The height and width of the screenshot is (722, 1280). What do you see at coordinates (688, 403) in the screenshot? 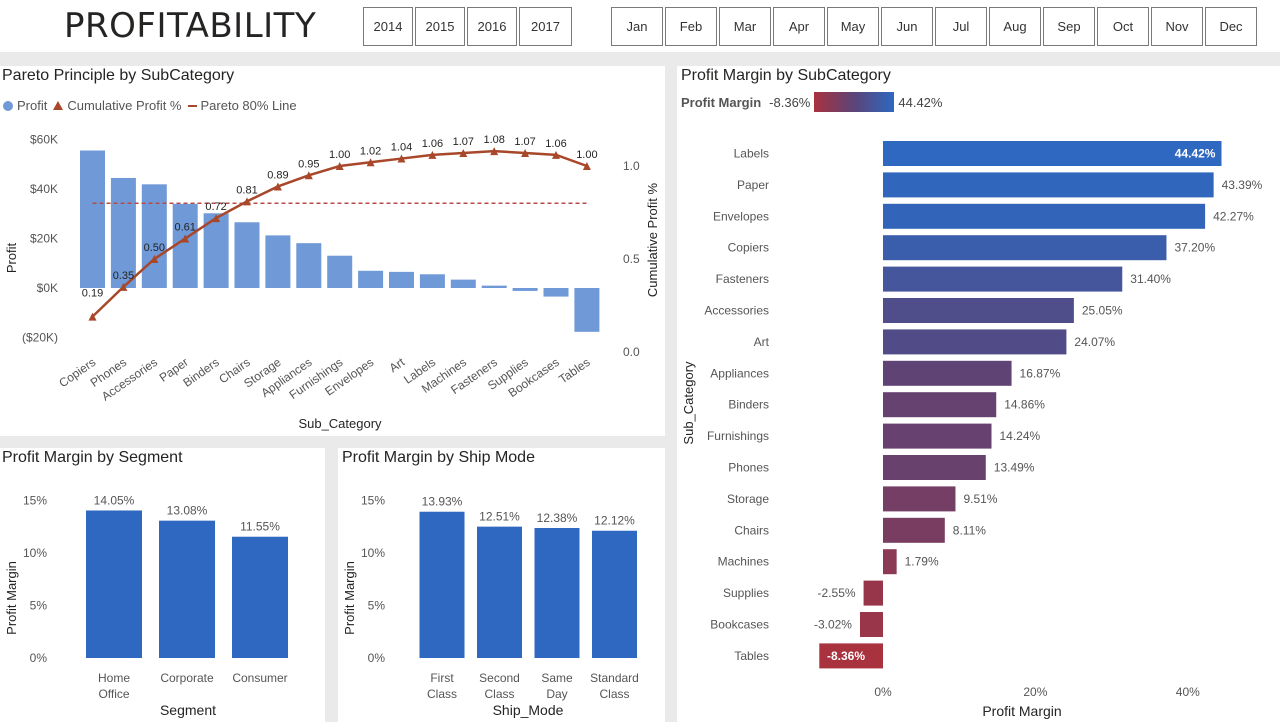
I see `y-axis-label: Sub_Category` at bounding box center [688, 403].